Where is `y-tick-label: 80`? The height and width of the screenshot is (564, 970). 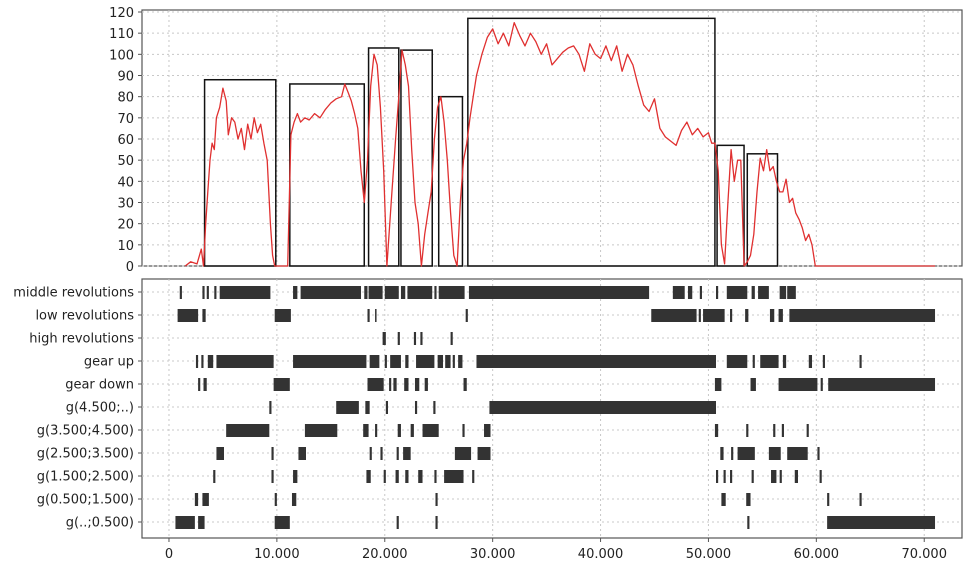 y-tick-label: 80 is located at coordinates (125, 98).